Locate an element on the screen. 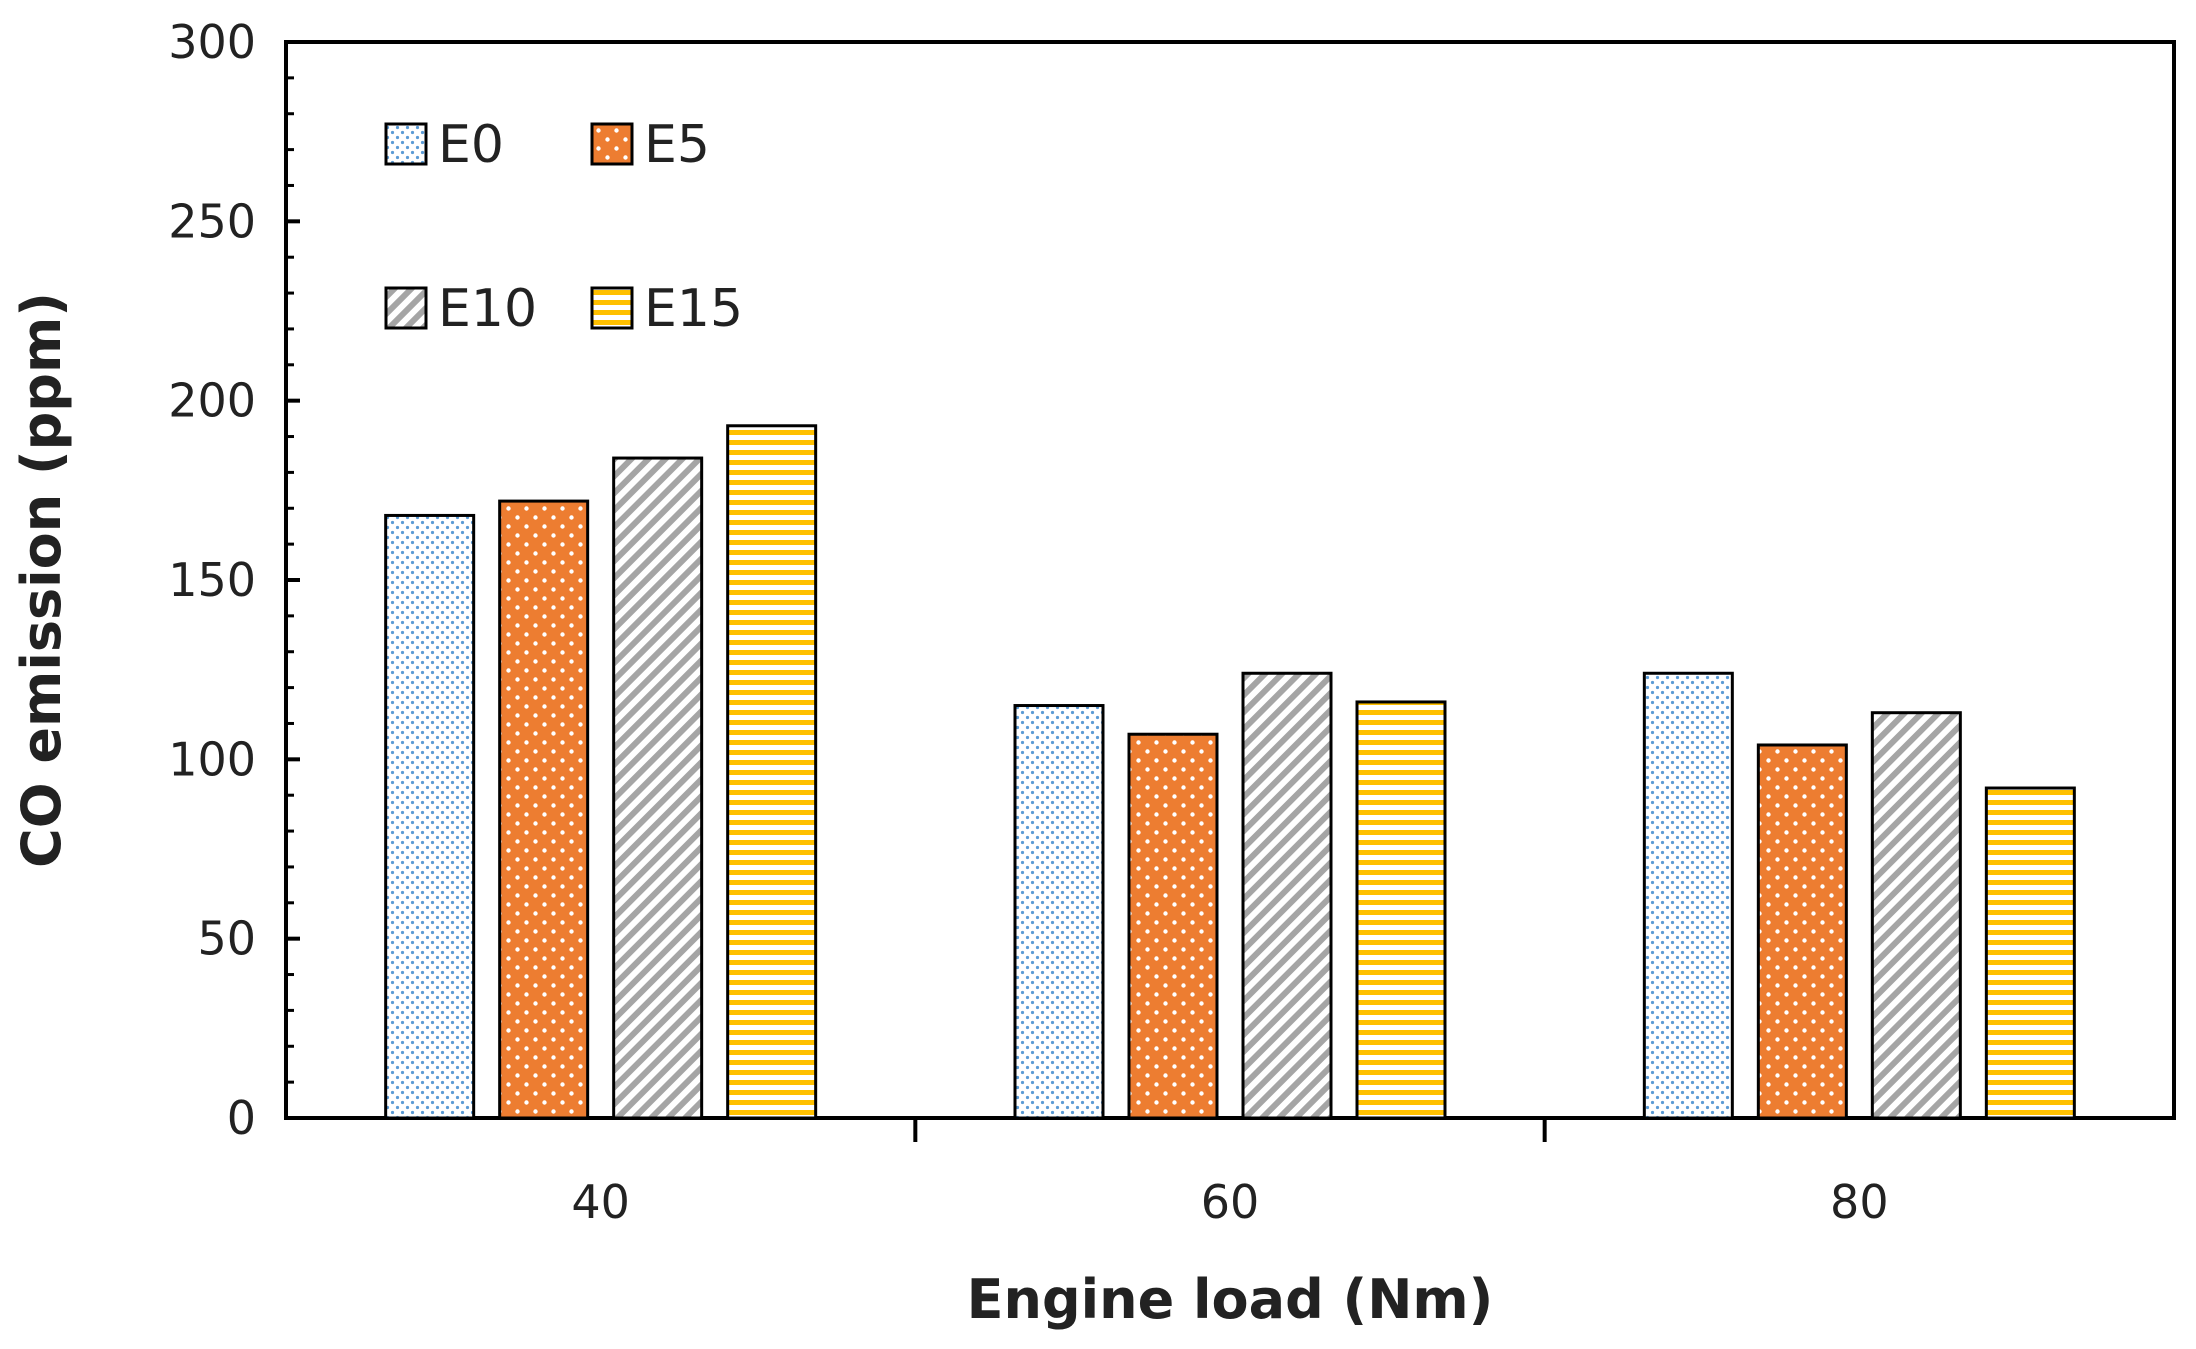  y-tick-label: 150 is located at coordinates (212, 580).